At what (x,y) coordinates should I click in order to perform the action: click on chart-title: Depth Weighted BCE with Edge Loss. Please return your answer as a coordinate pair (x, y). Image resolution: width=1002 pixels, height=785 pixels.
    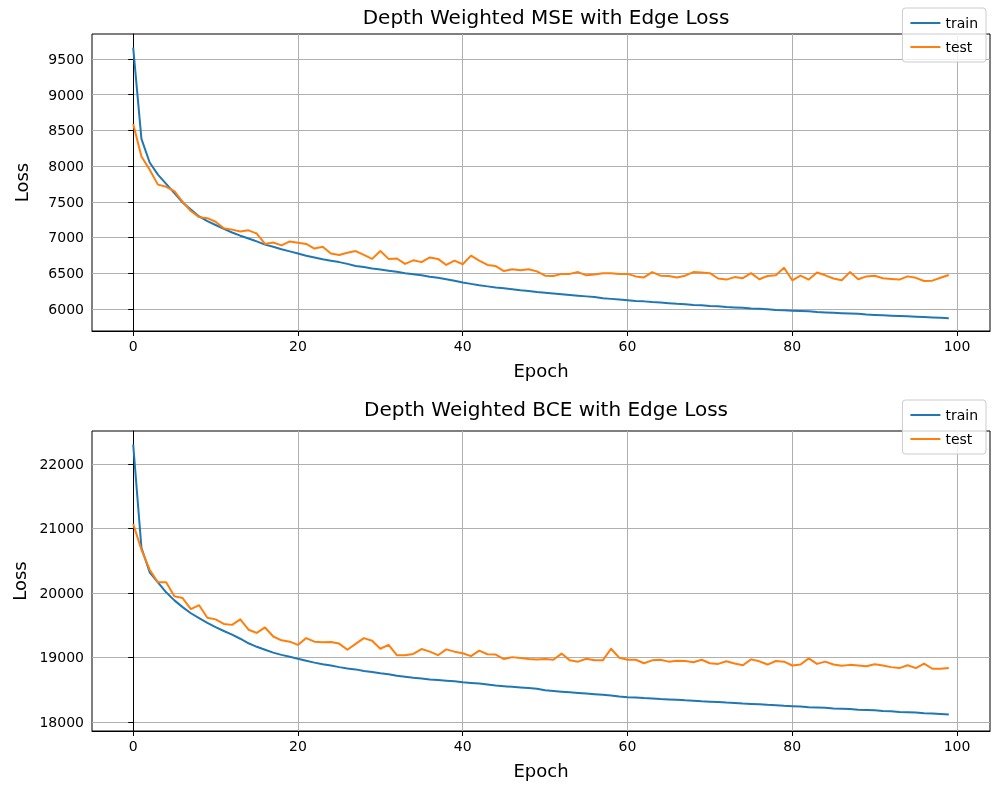
    Looking at the image, I should click on (546, 409).